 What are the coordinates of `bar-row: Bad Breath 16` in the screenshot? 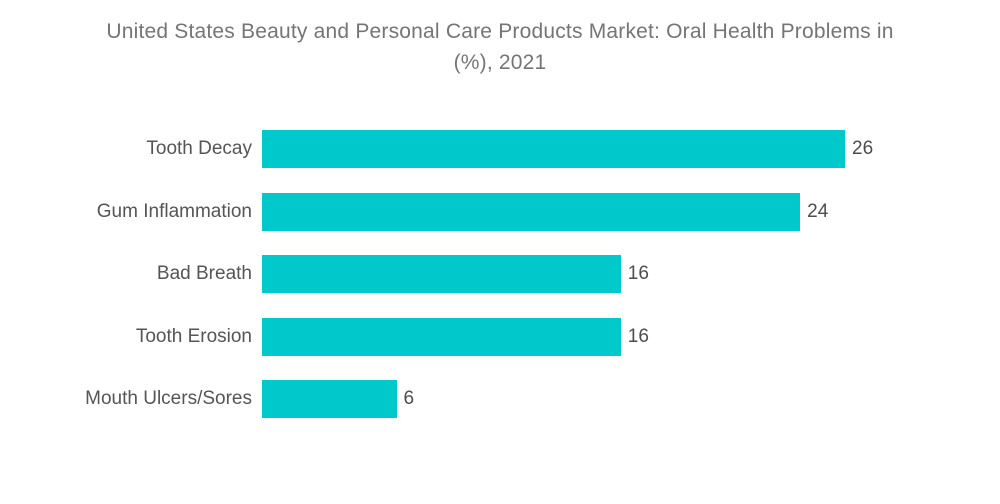 It's located at (500, 274).